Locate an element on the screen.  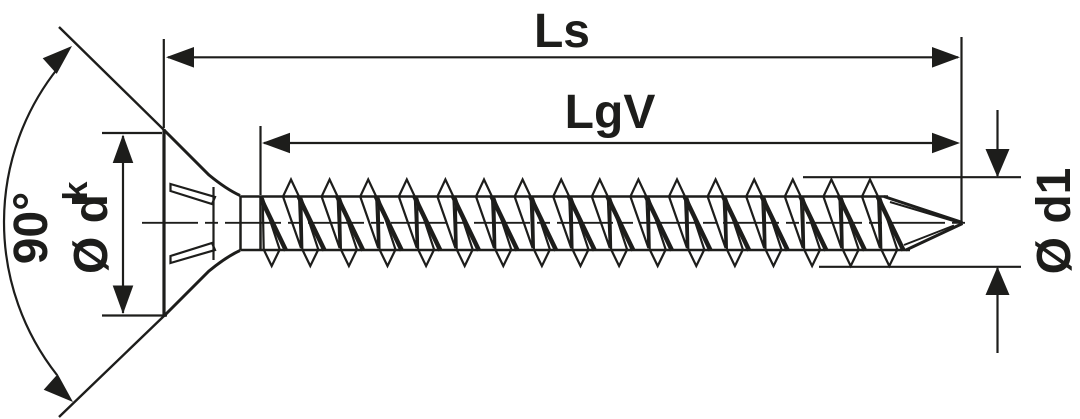
head-angle-label: 90° is located at coordinates (31, 228).